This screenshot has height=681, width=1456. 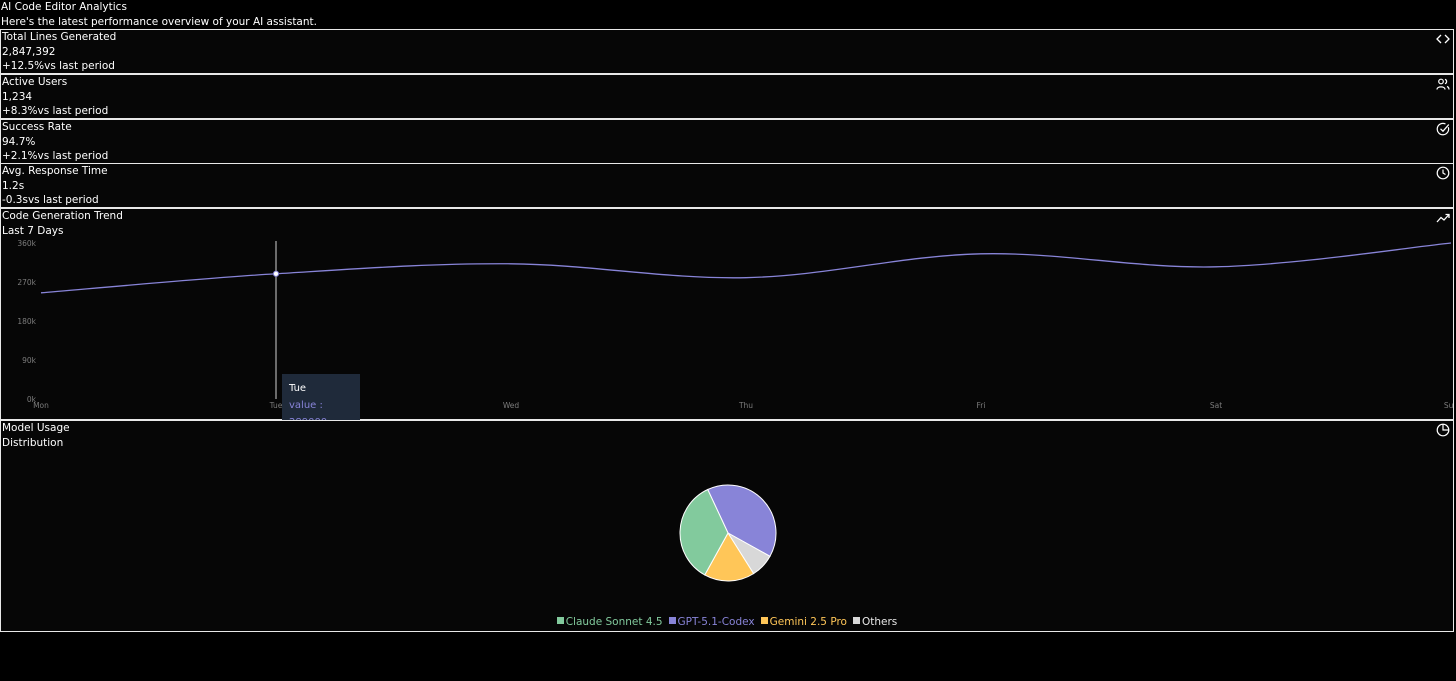 What do you see at coordinates (1443, 84) in the screenshot?
I see `users-icon` at bounding box center [1443, 84].